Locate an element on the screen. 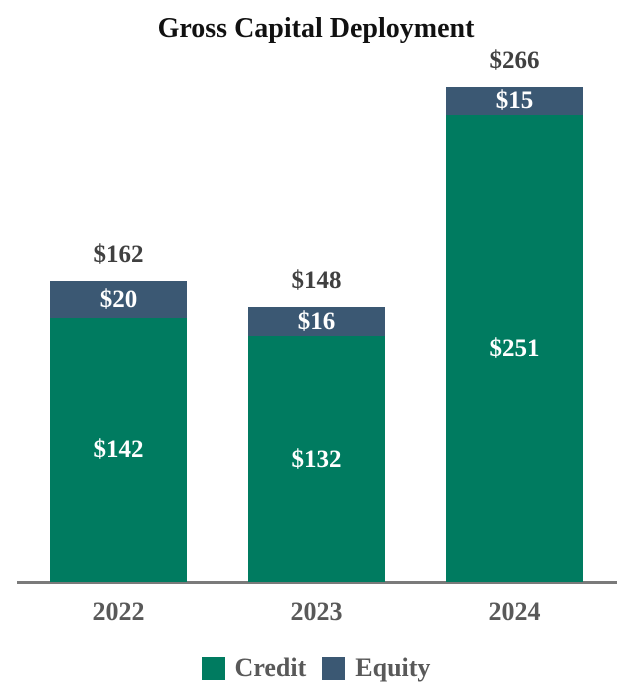  chart-title: Gross Capital Deployment is located at coordinates (316, 28).